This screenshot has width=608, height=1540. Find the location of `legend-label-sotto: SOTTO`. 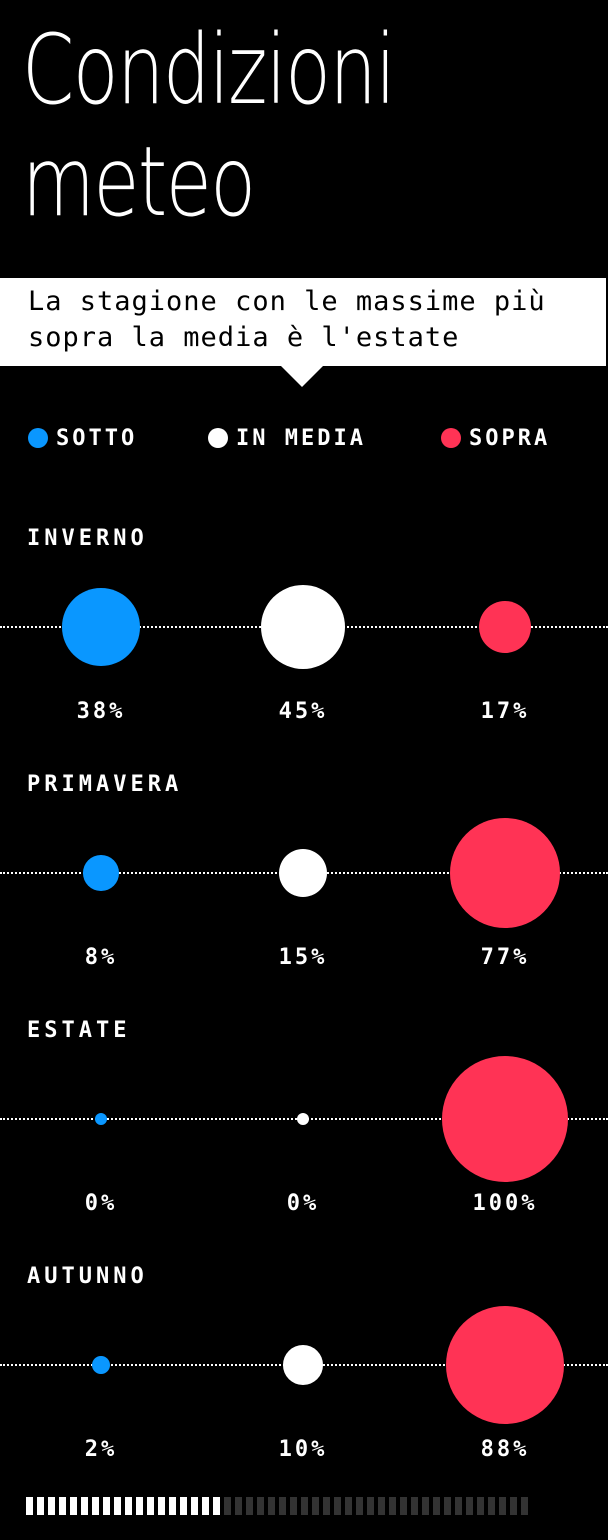

legend-label-sotto: SOTTO is located at coordinates (97, 438).